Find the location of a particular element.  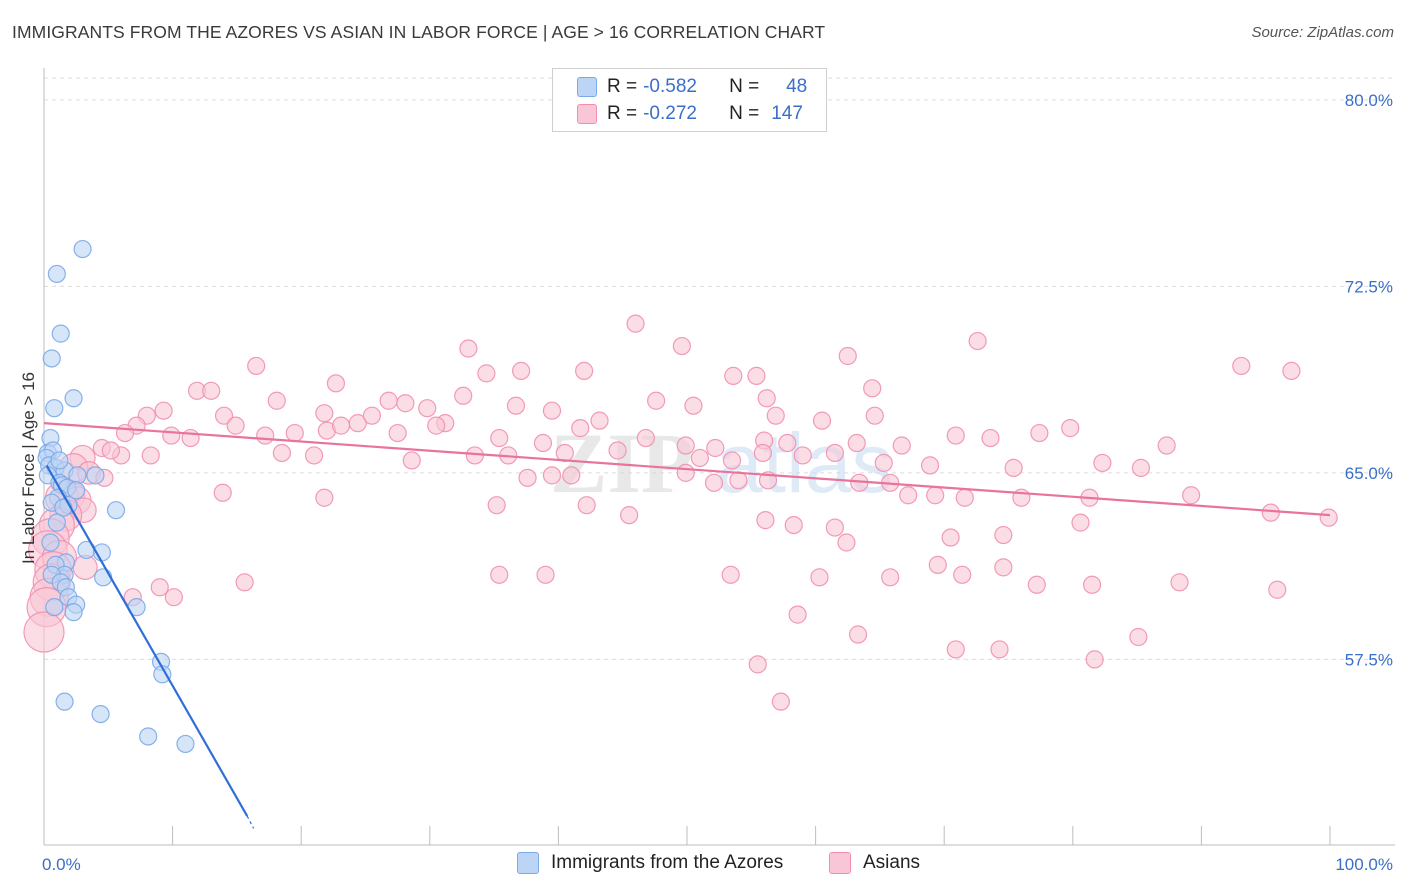

source-credit: Source: ZipAtlas.com is located at coordinates (1322, 32).